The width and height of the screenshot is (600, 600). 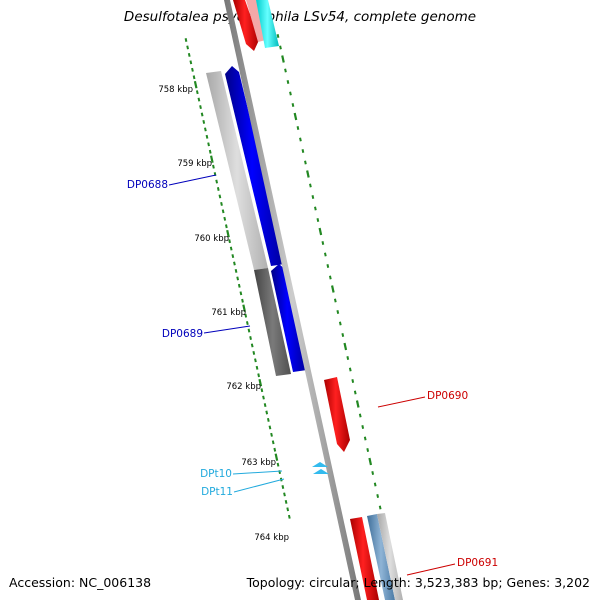 What do you see at coordinates (227, 329) in the screenshot?
I see `leader-line-dp0689` at bounding box center [227, 329].